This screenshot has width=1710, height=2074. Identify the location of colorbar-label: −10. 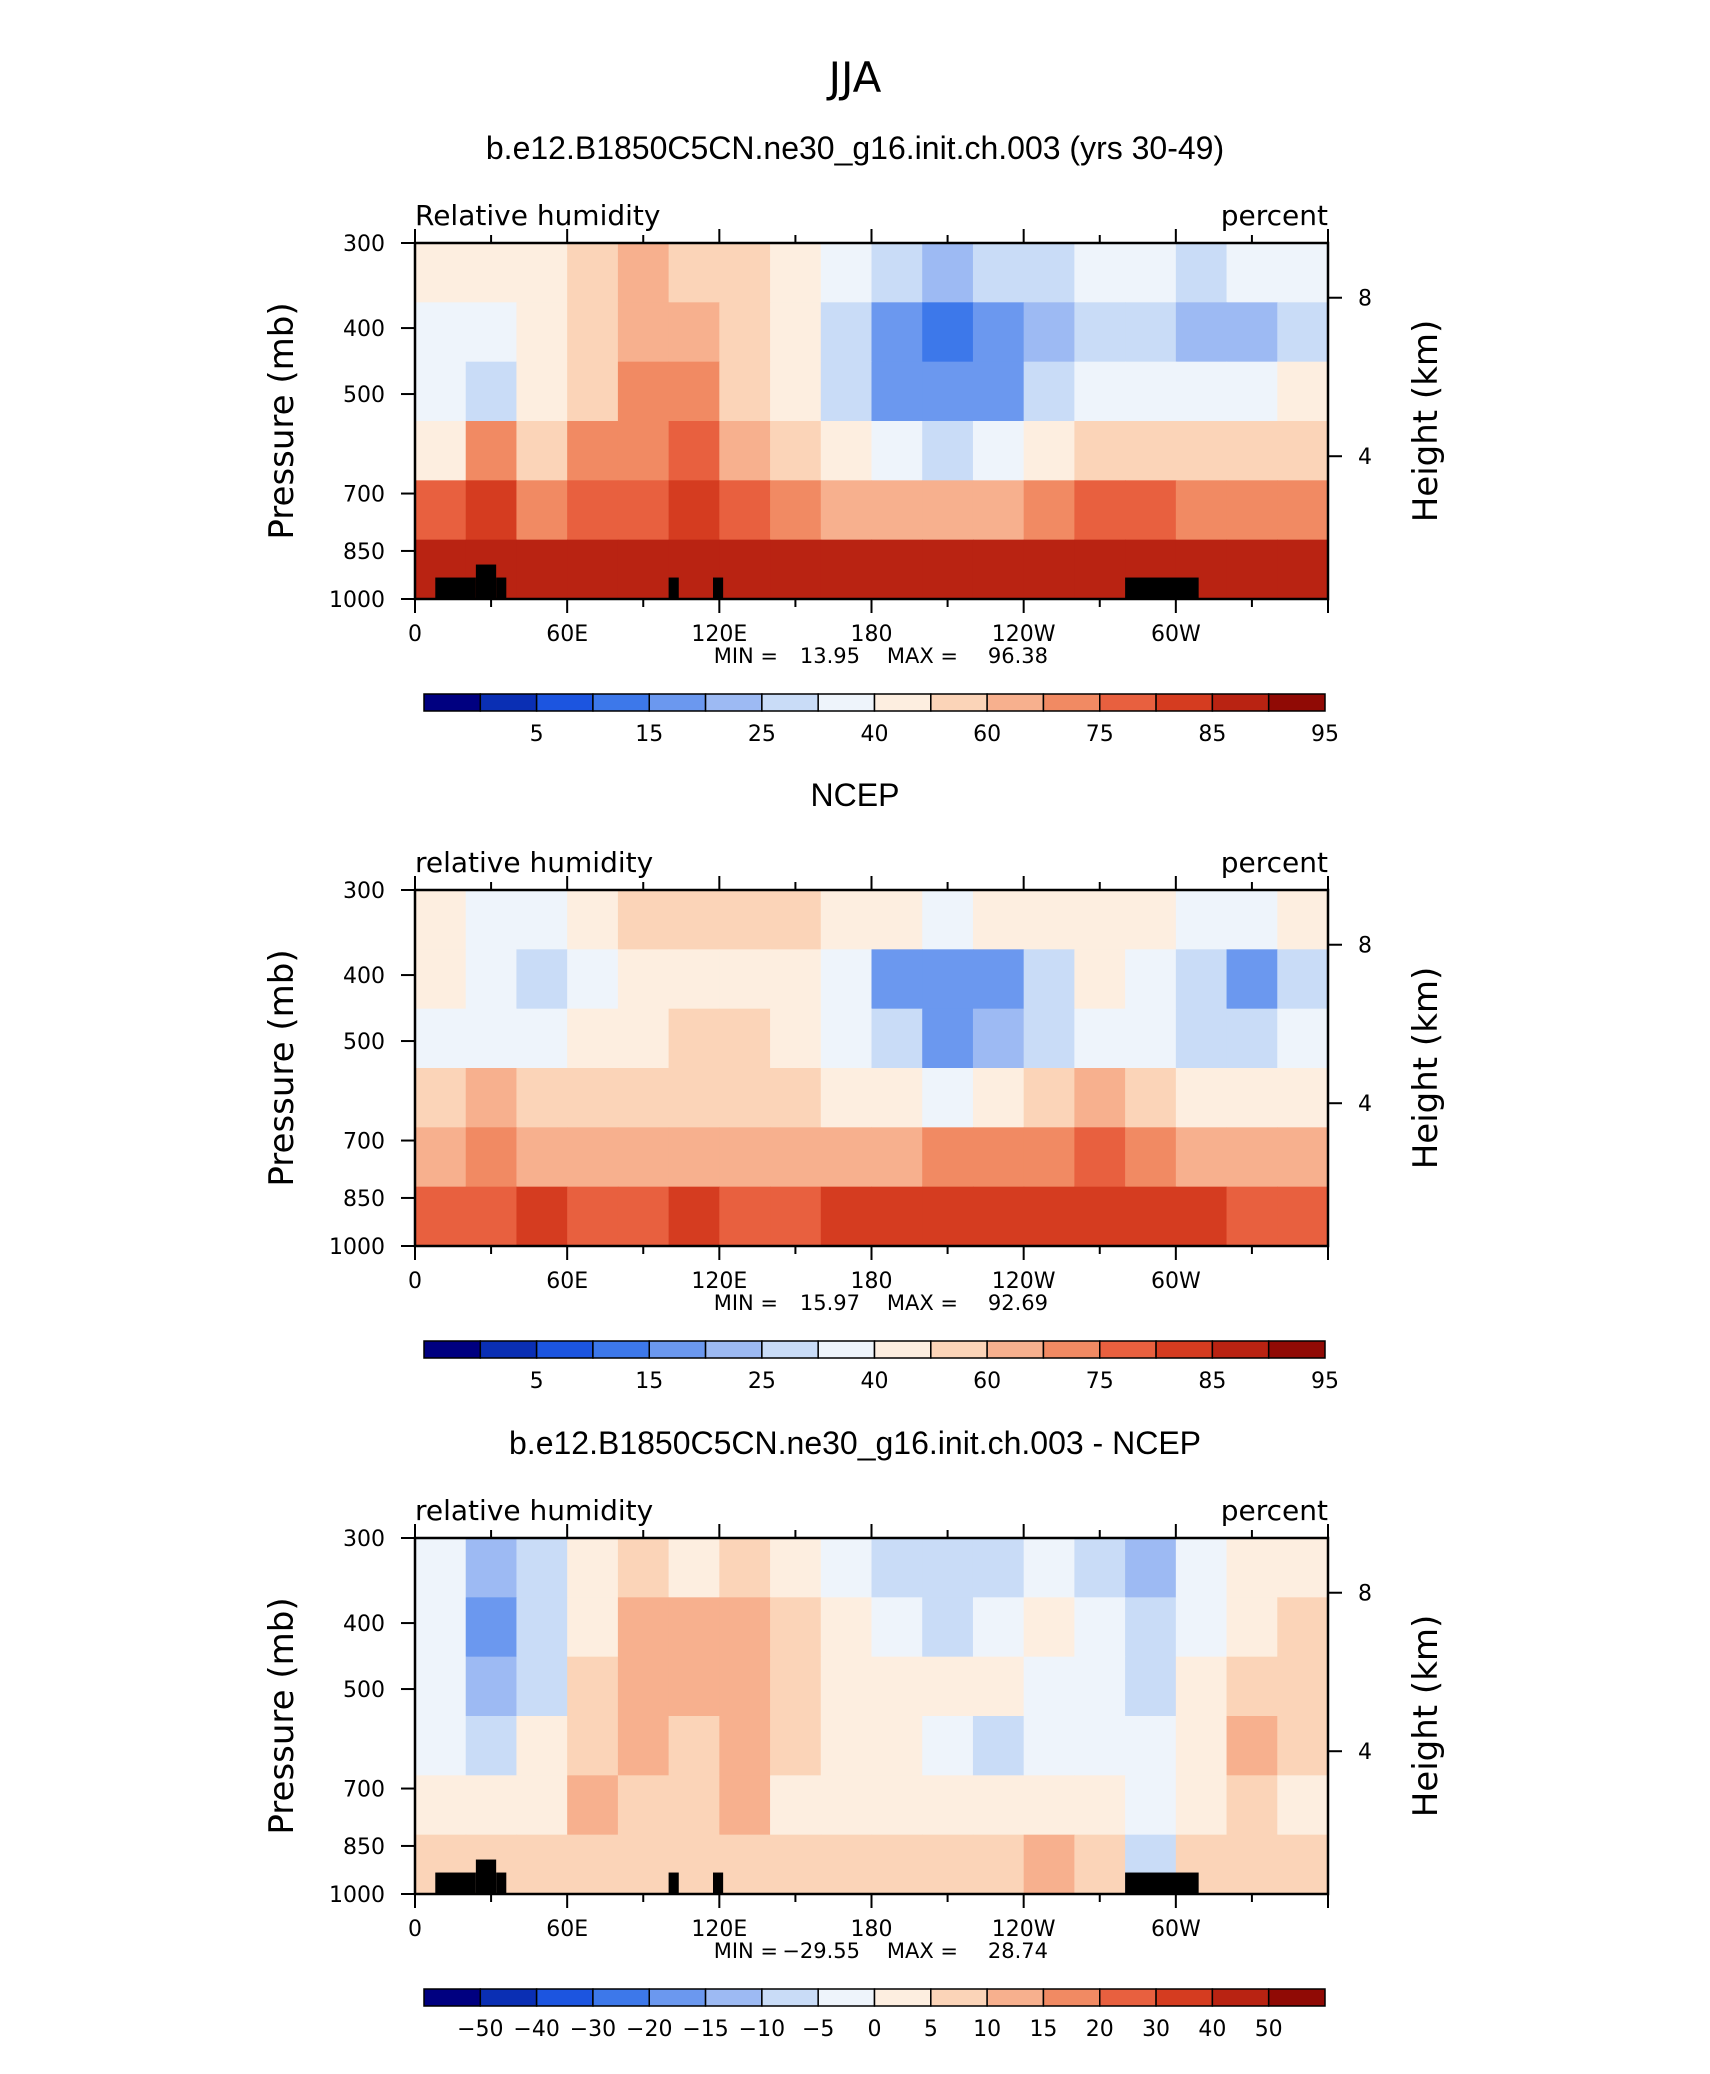
(762, 2029).